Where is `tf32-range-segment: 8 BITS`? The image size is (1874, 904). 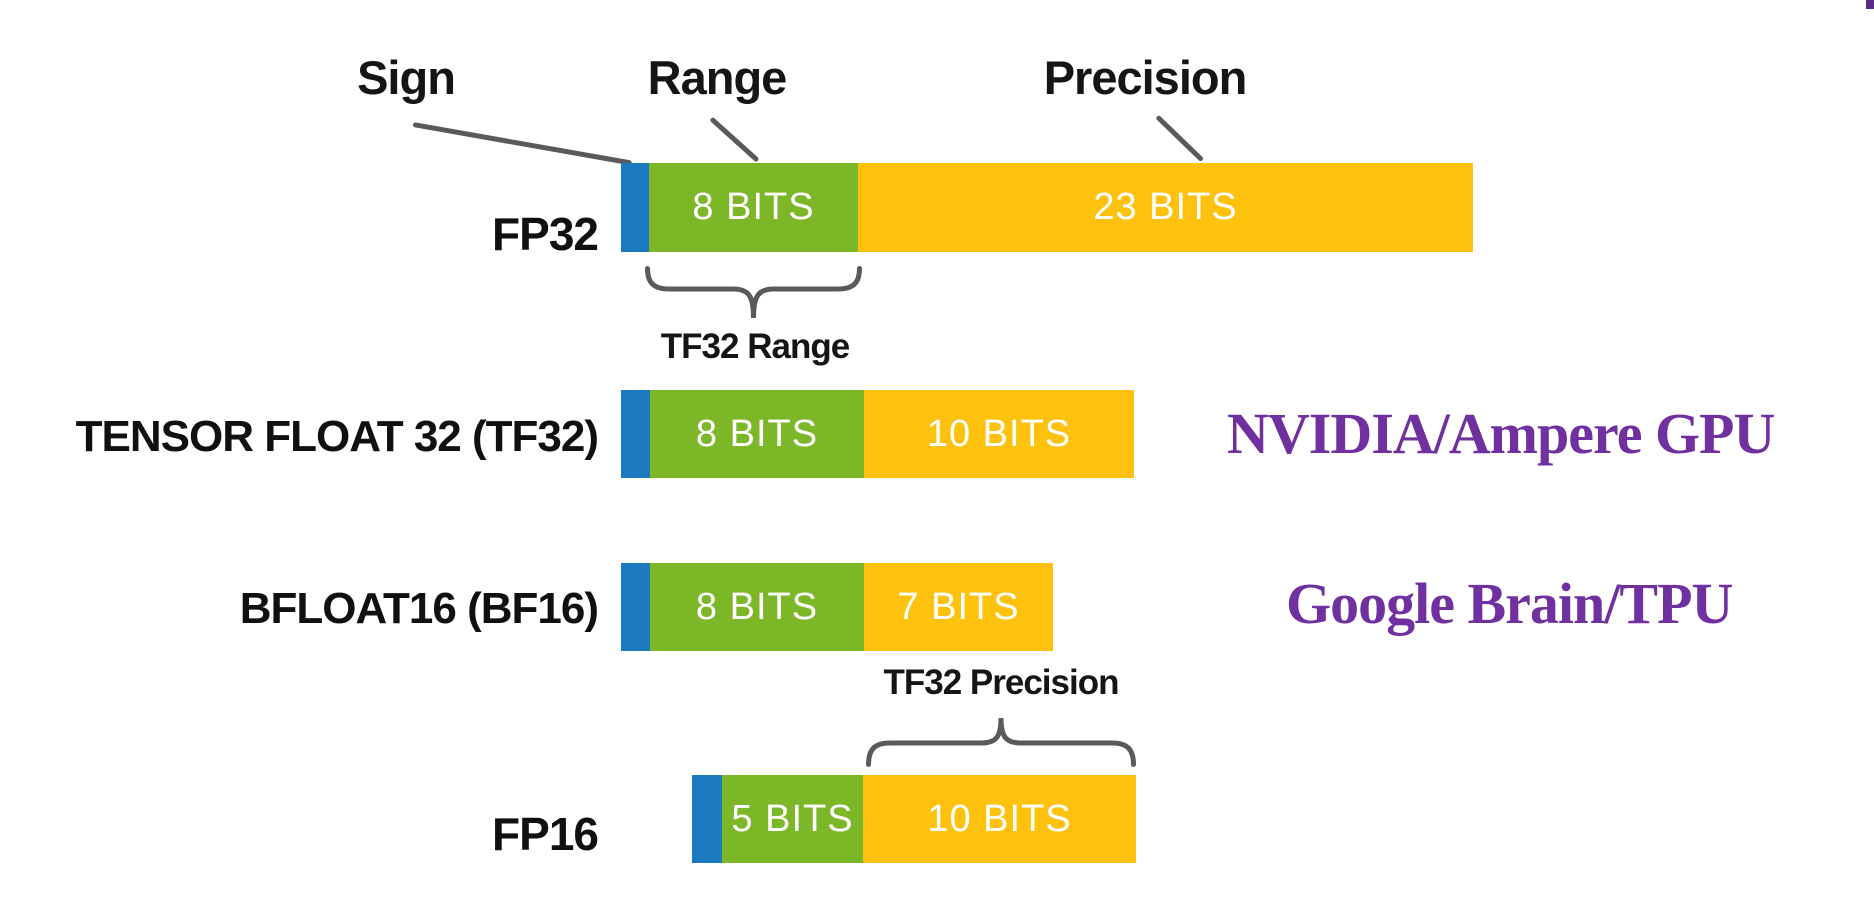
tf32-range-segment: 8 BITS is located at coordinates (757, 434).